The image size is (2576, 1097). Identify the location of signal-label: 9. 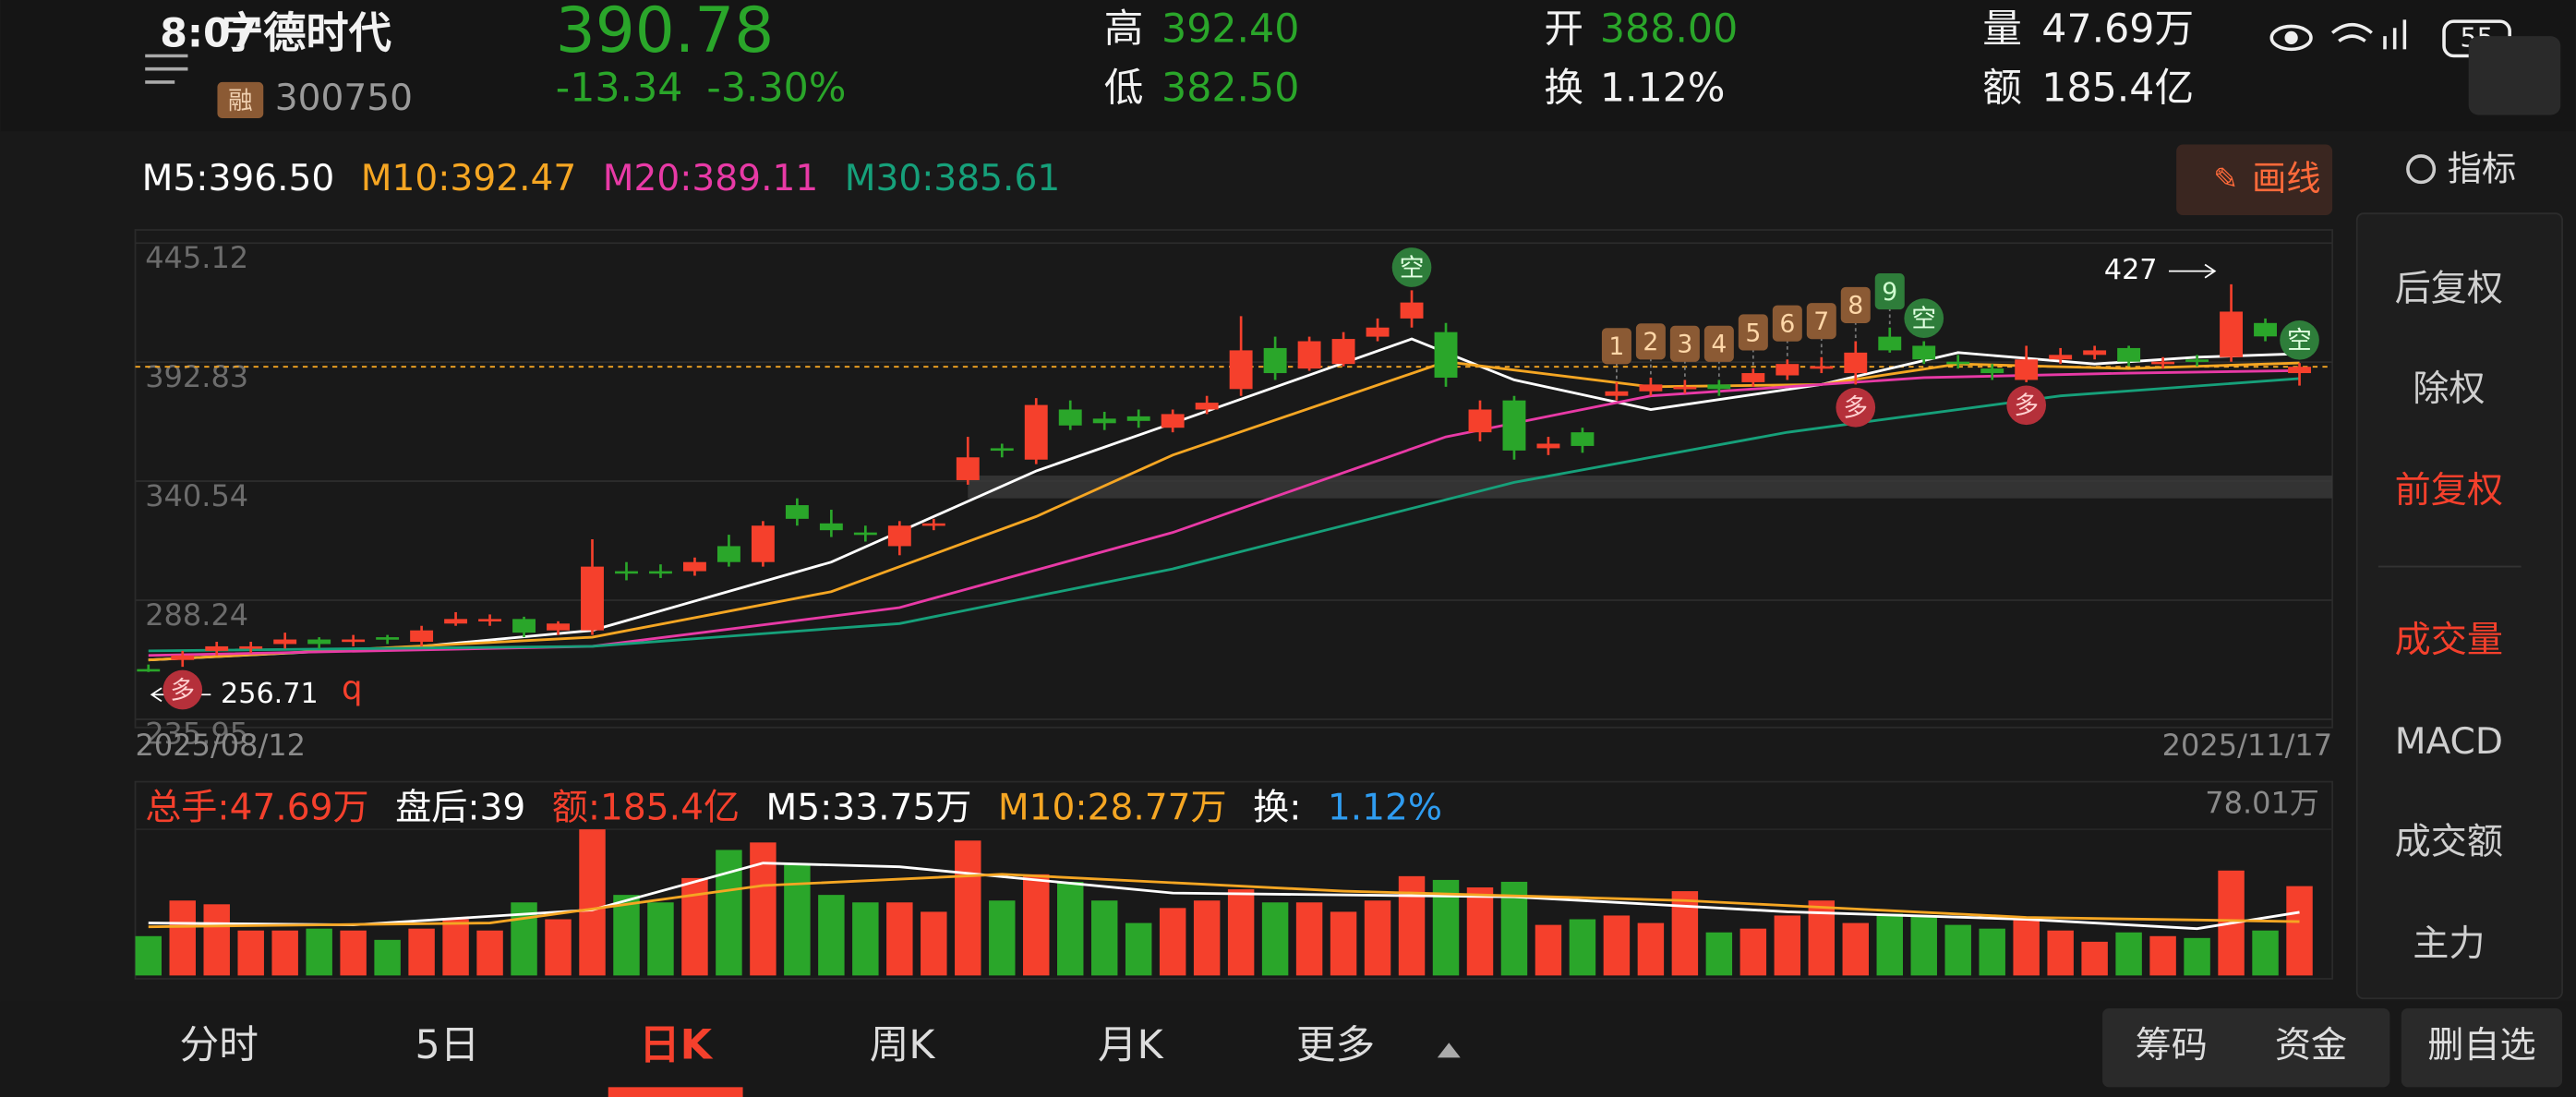
(1889, 292).